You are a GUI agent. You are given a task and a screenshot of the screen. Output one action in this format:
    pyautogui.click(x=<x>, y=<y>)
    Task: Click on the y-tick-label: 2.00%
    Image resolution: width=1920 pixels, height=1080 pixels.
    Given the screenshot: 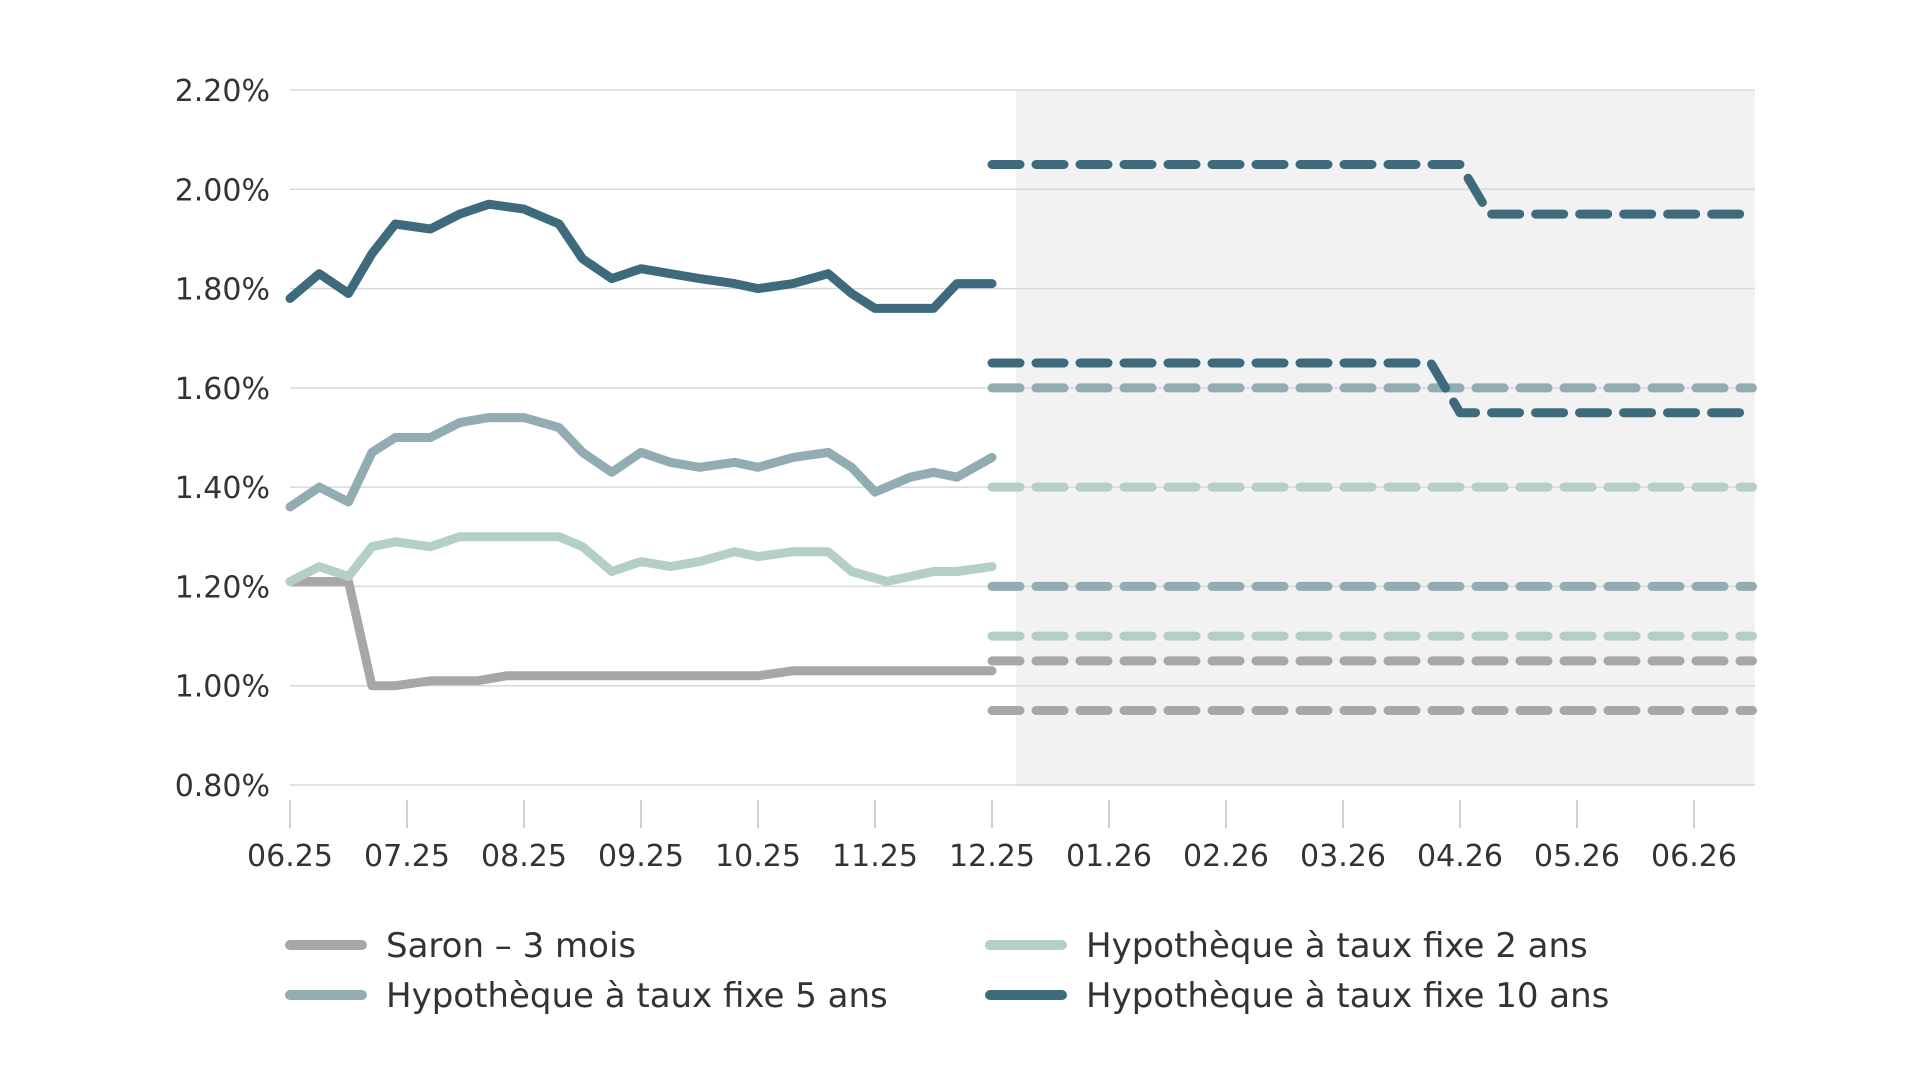 What is the action you would take?
    pyautogui.click(x=222, y=190)
    